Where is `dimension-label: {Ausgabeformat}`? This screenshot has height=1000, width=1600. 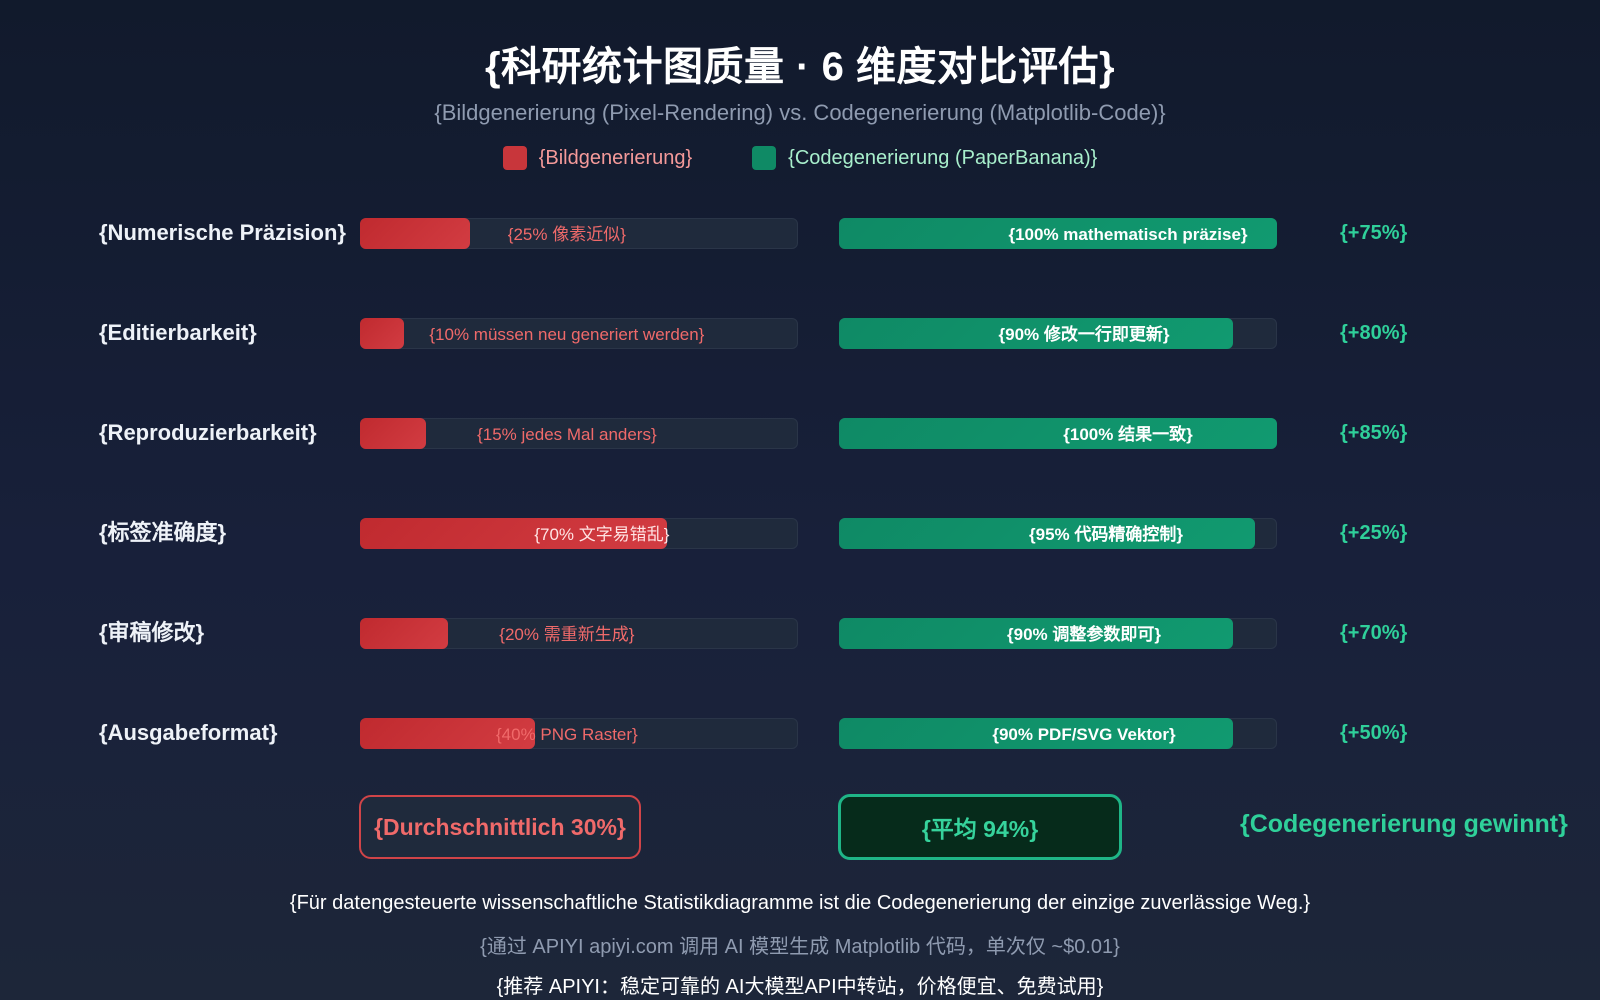 dimension-label: {Ausgabeformat} is located at coordinates (188, 732).